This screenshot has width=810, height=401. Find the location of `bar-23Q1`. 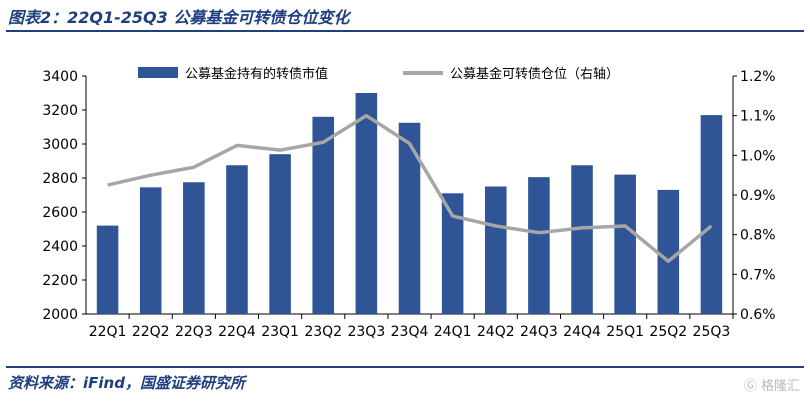

bar-23Q1 is located at coordinates (280, 234).